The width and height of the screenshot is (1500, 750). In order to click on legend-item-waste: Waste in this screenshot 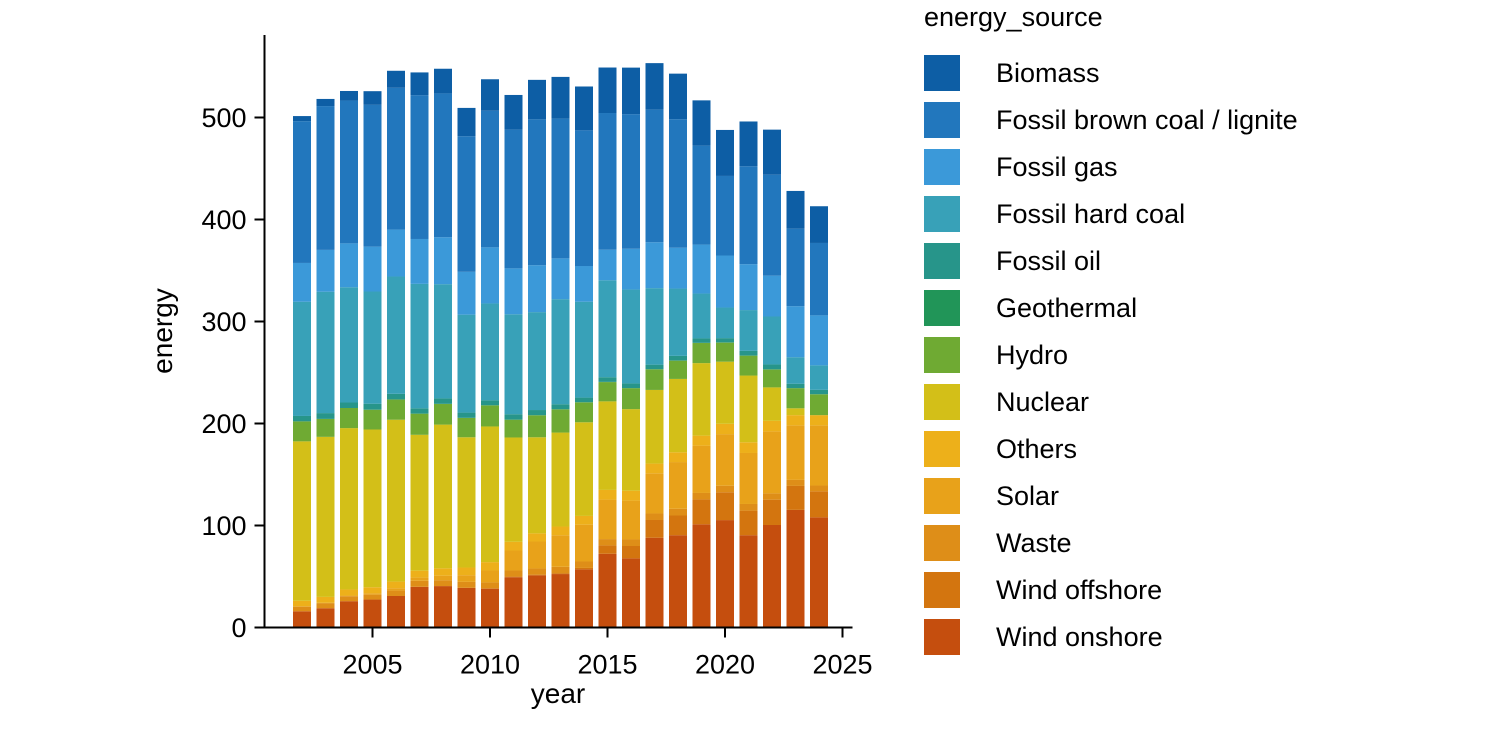, I will do `click(998, 543)`.